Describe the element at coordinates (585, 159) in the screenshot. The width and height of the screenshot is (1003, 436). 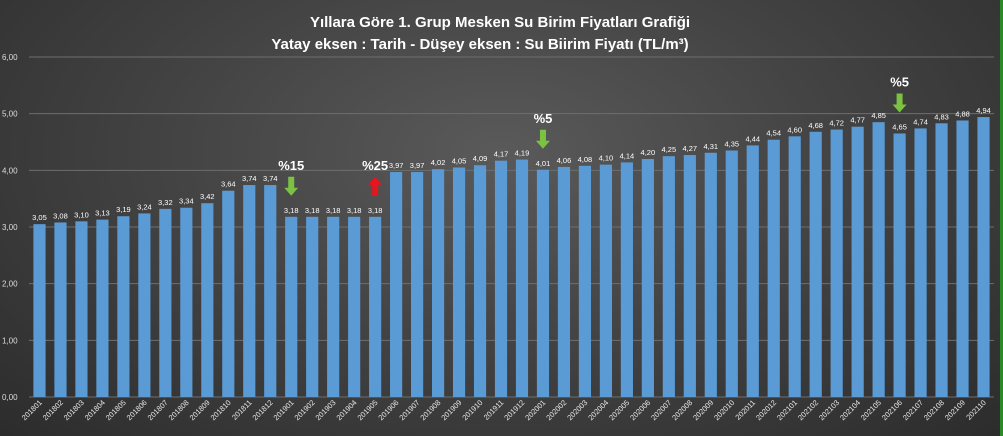
I see `data-label: 4,08` at that location.